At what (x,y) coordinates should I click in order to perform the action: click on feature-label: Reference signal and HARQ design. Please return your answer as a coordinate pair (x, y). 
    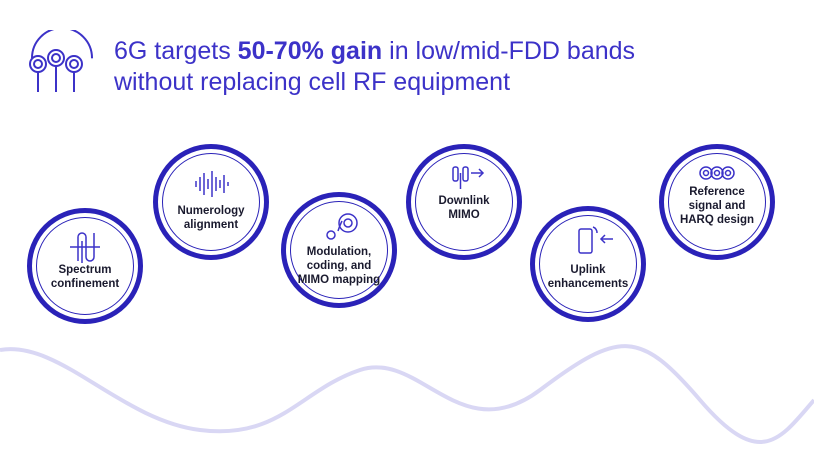
    Looking at the image, I should click on (717, 206).